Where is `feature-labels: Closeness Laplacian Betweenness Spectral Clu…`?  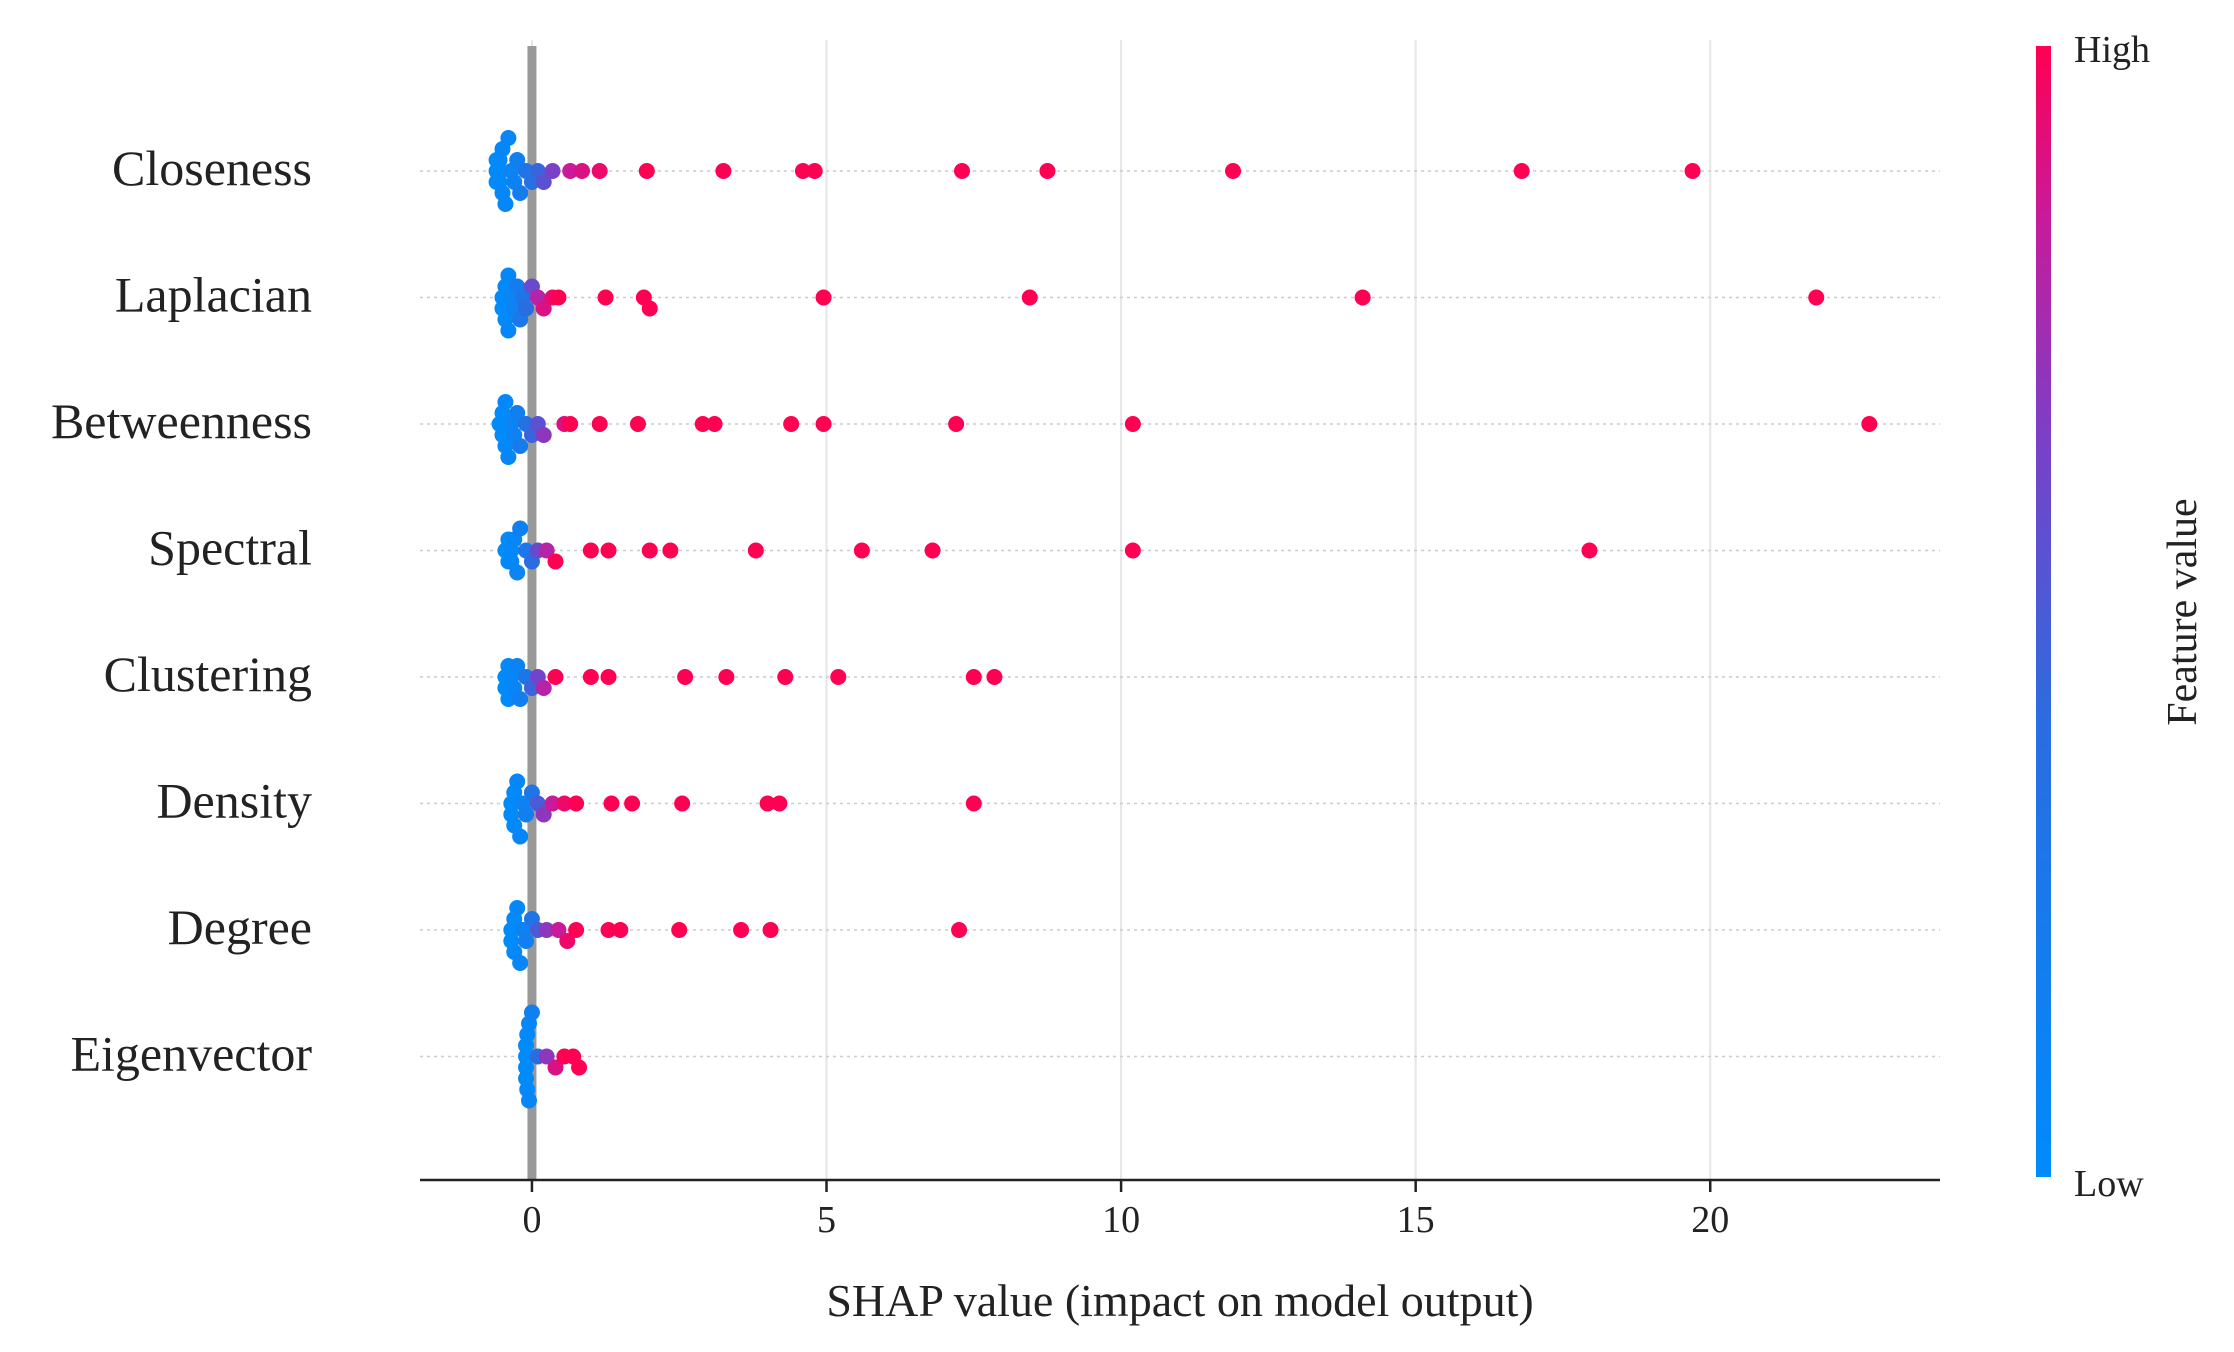
feature-labels: Closeness Laplacian Betweenness Spectral Clu… is located at coordinates (181, 611).